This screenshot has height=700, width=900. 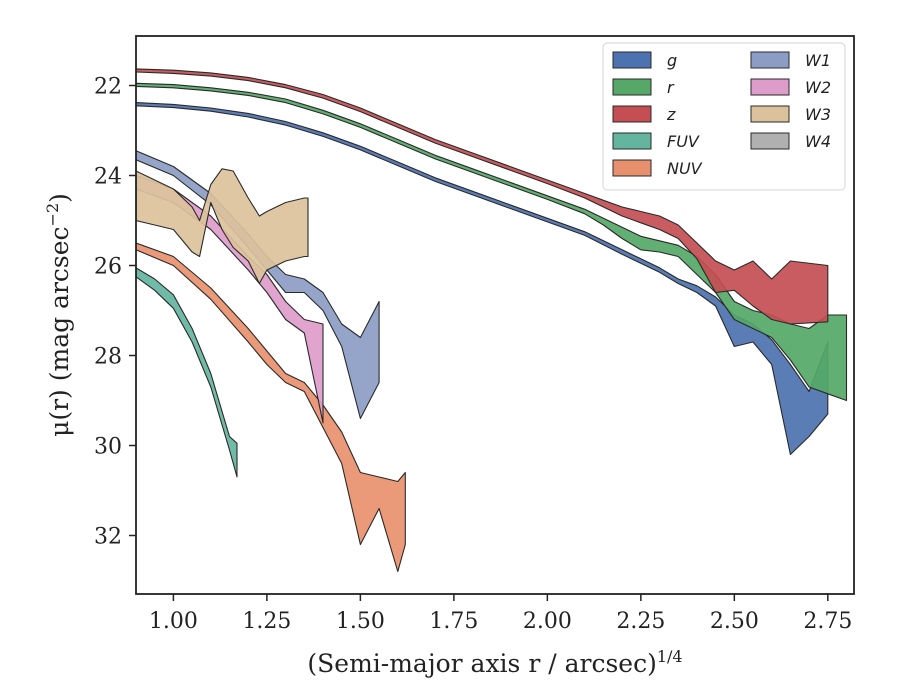 I want to click on legend-label-w1: W1, so click(x=818, y=60).